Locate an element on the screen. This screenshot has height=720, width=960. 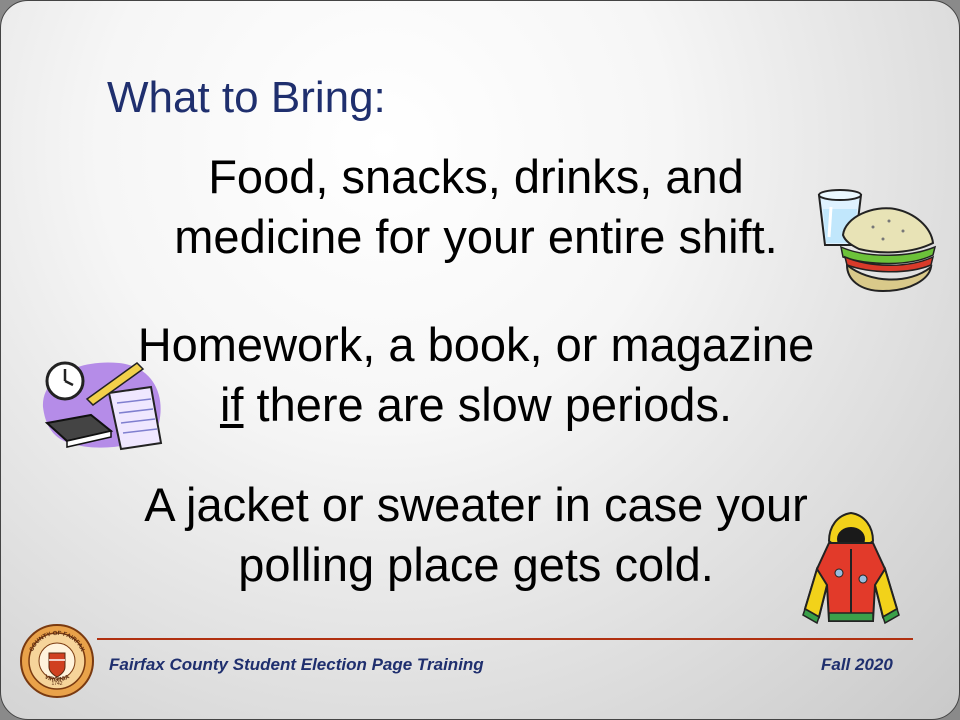
slide-title: What to Bring: is located at coordinates (246, 97).